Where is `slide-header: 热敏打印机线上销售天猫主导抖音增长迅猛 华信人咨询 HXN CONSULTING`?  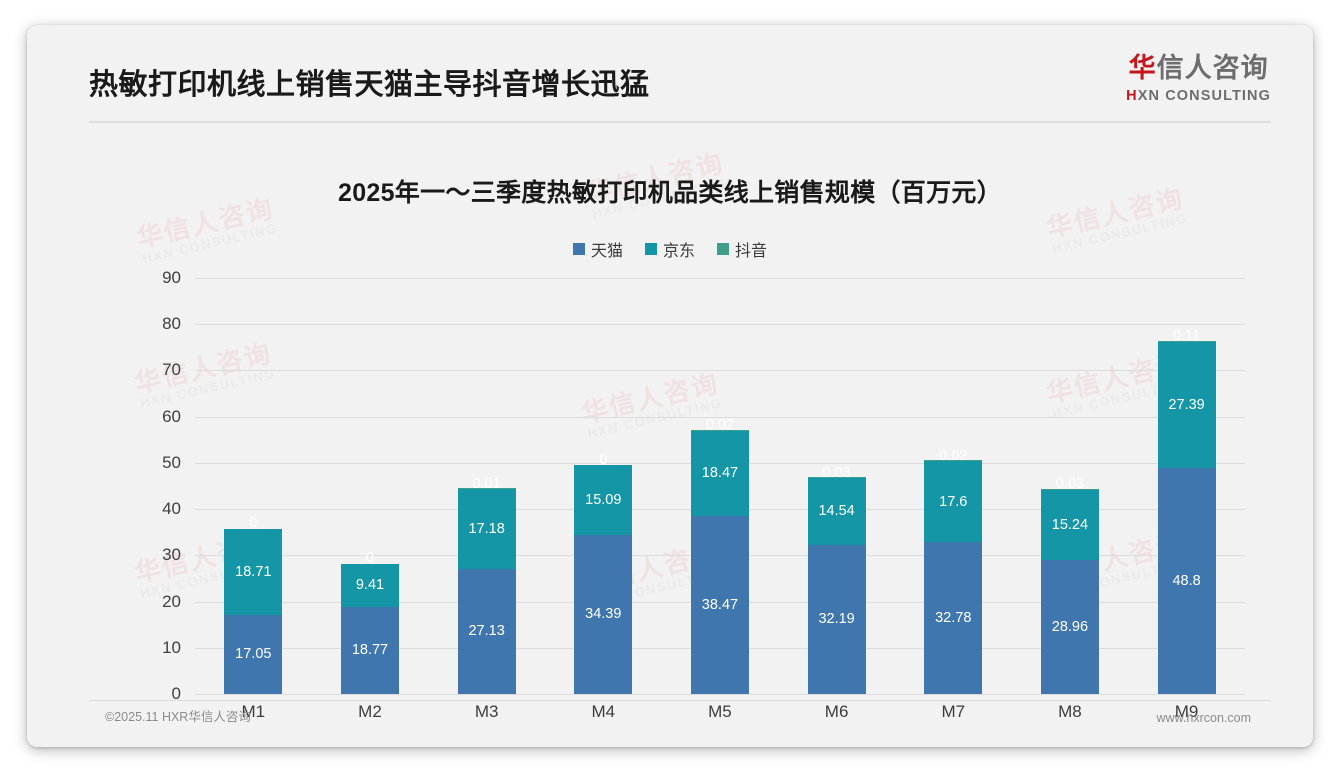 slide-header: 热敏打印机线上销售天猫主导抖音增长迅猛 华信人咨询 HXN CONSULTING is located at coordinates (670, 73).